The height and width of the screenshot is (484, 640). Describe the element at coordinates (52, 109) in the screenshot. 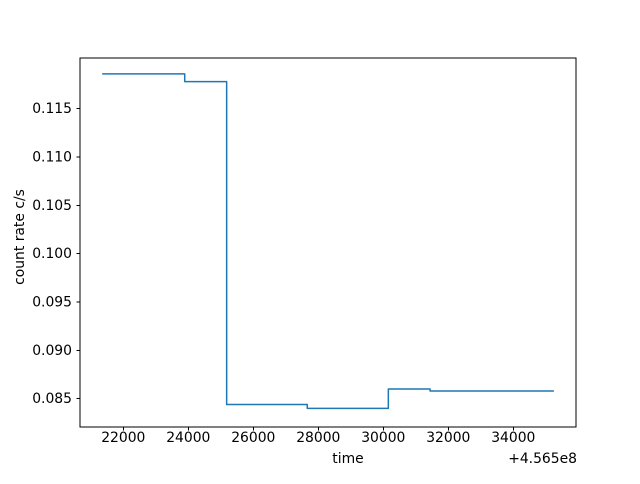

I see `y-tick-label: 0.115` at that location.